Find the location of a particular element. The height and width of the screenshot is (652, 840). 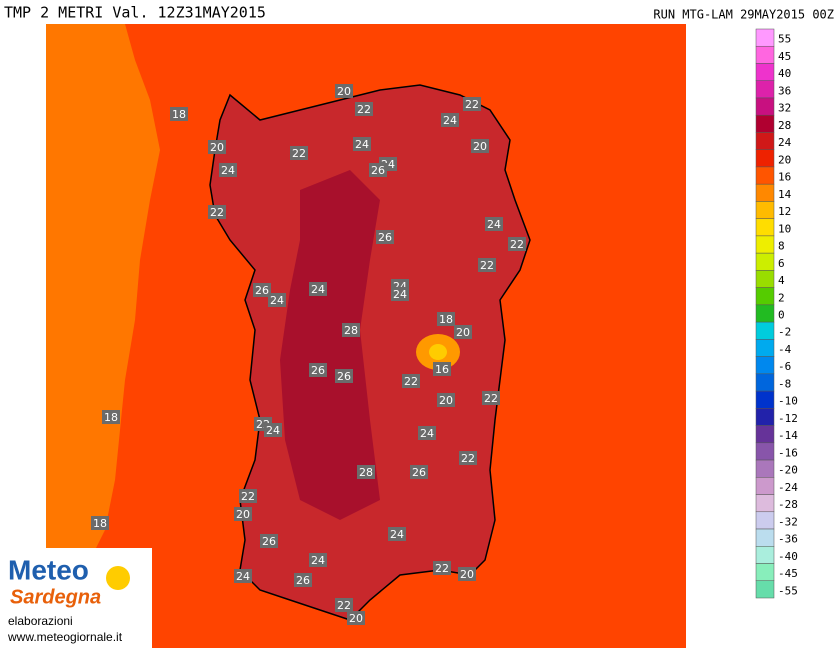

legend-label: 8 is located at coordinates (781, 246).